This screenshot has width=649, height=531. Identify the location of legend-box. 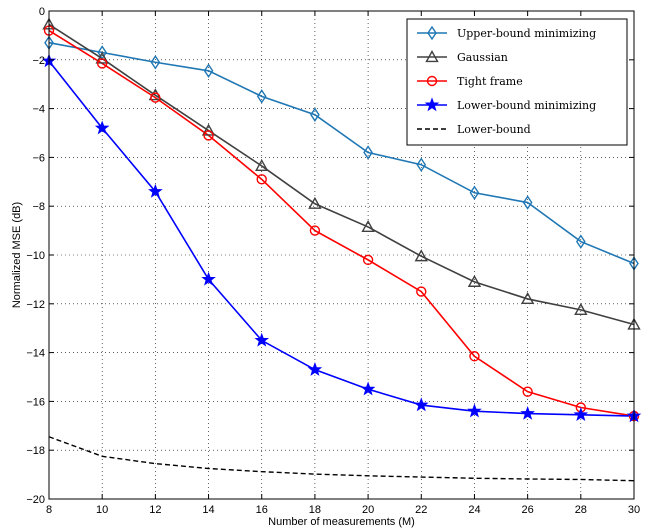
(517, 82).